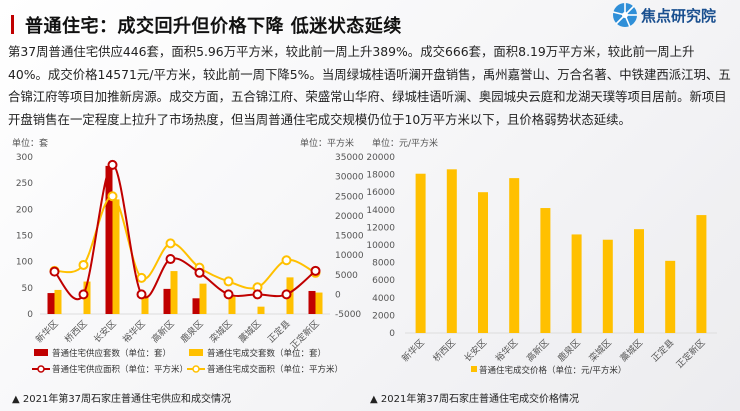 This screenshot has width=740, height=411. What do you see at coordinates (266, 353) in the screenshot?
I see `legend-label: 普通住宅成交套数（单位：套）` at bounding box center [266, 353].